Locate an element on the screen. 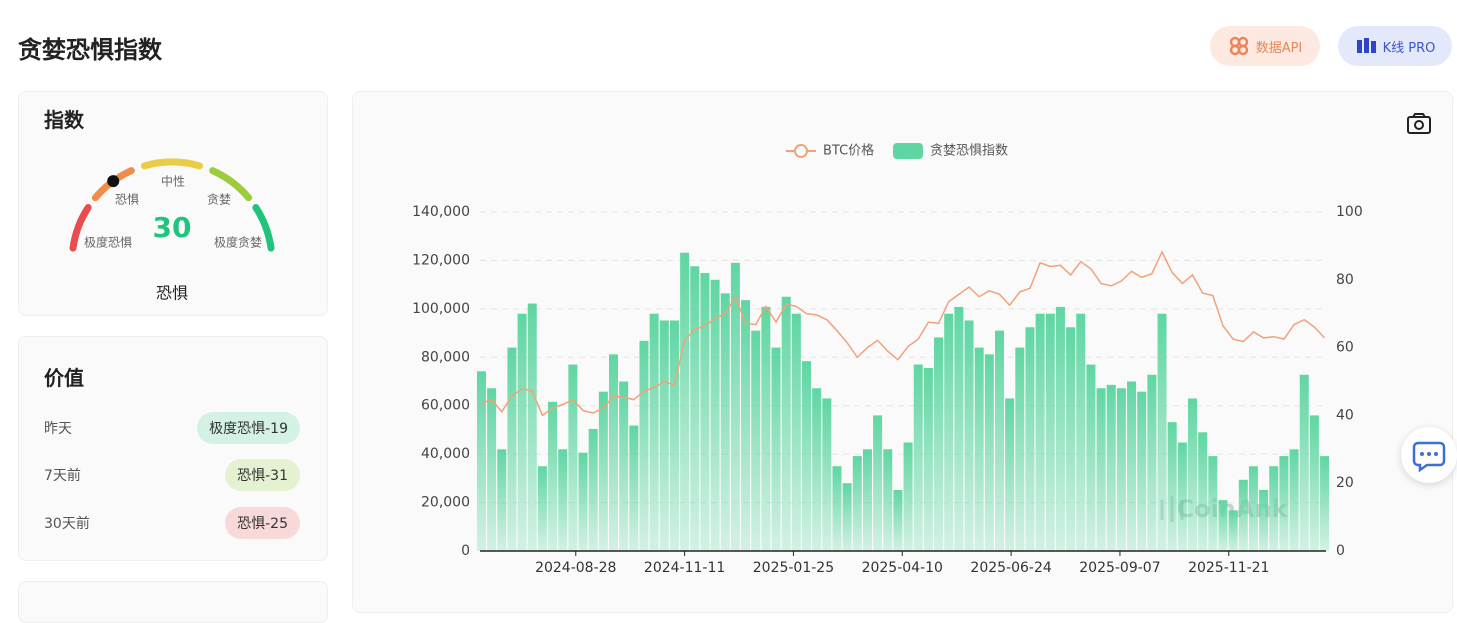 The width and height of the screenshot is (1457, 623). kline-icon is located at coordinates (1366, 45).